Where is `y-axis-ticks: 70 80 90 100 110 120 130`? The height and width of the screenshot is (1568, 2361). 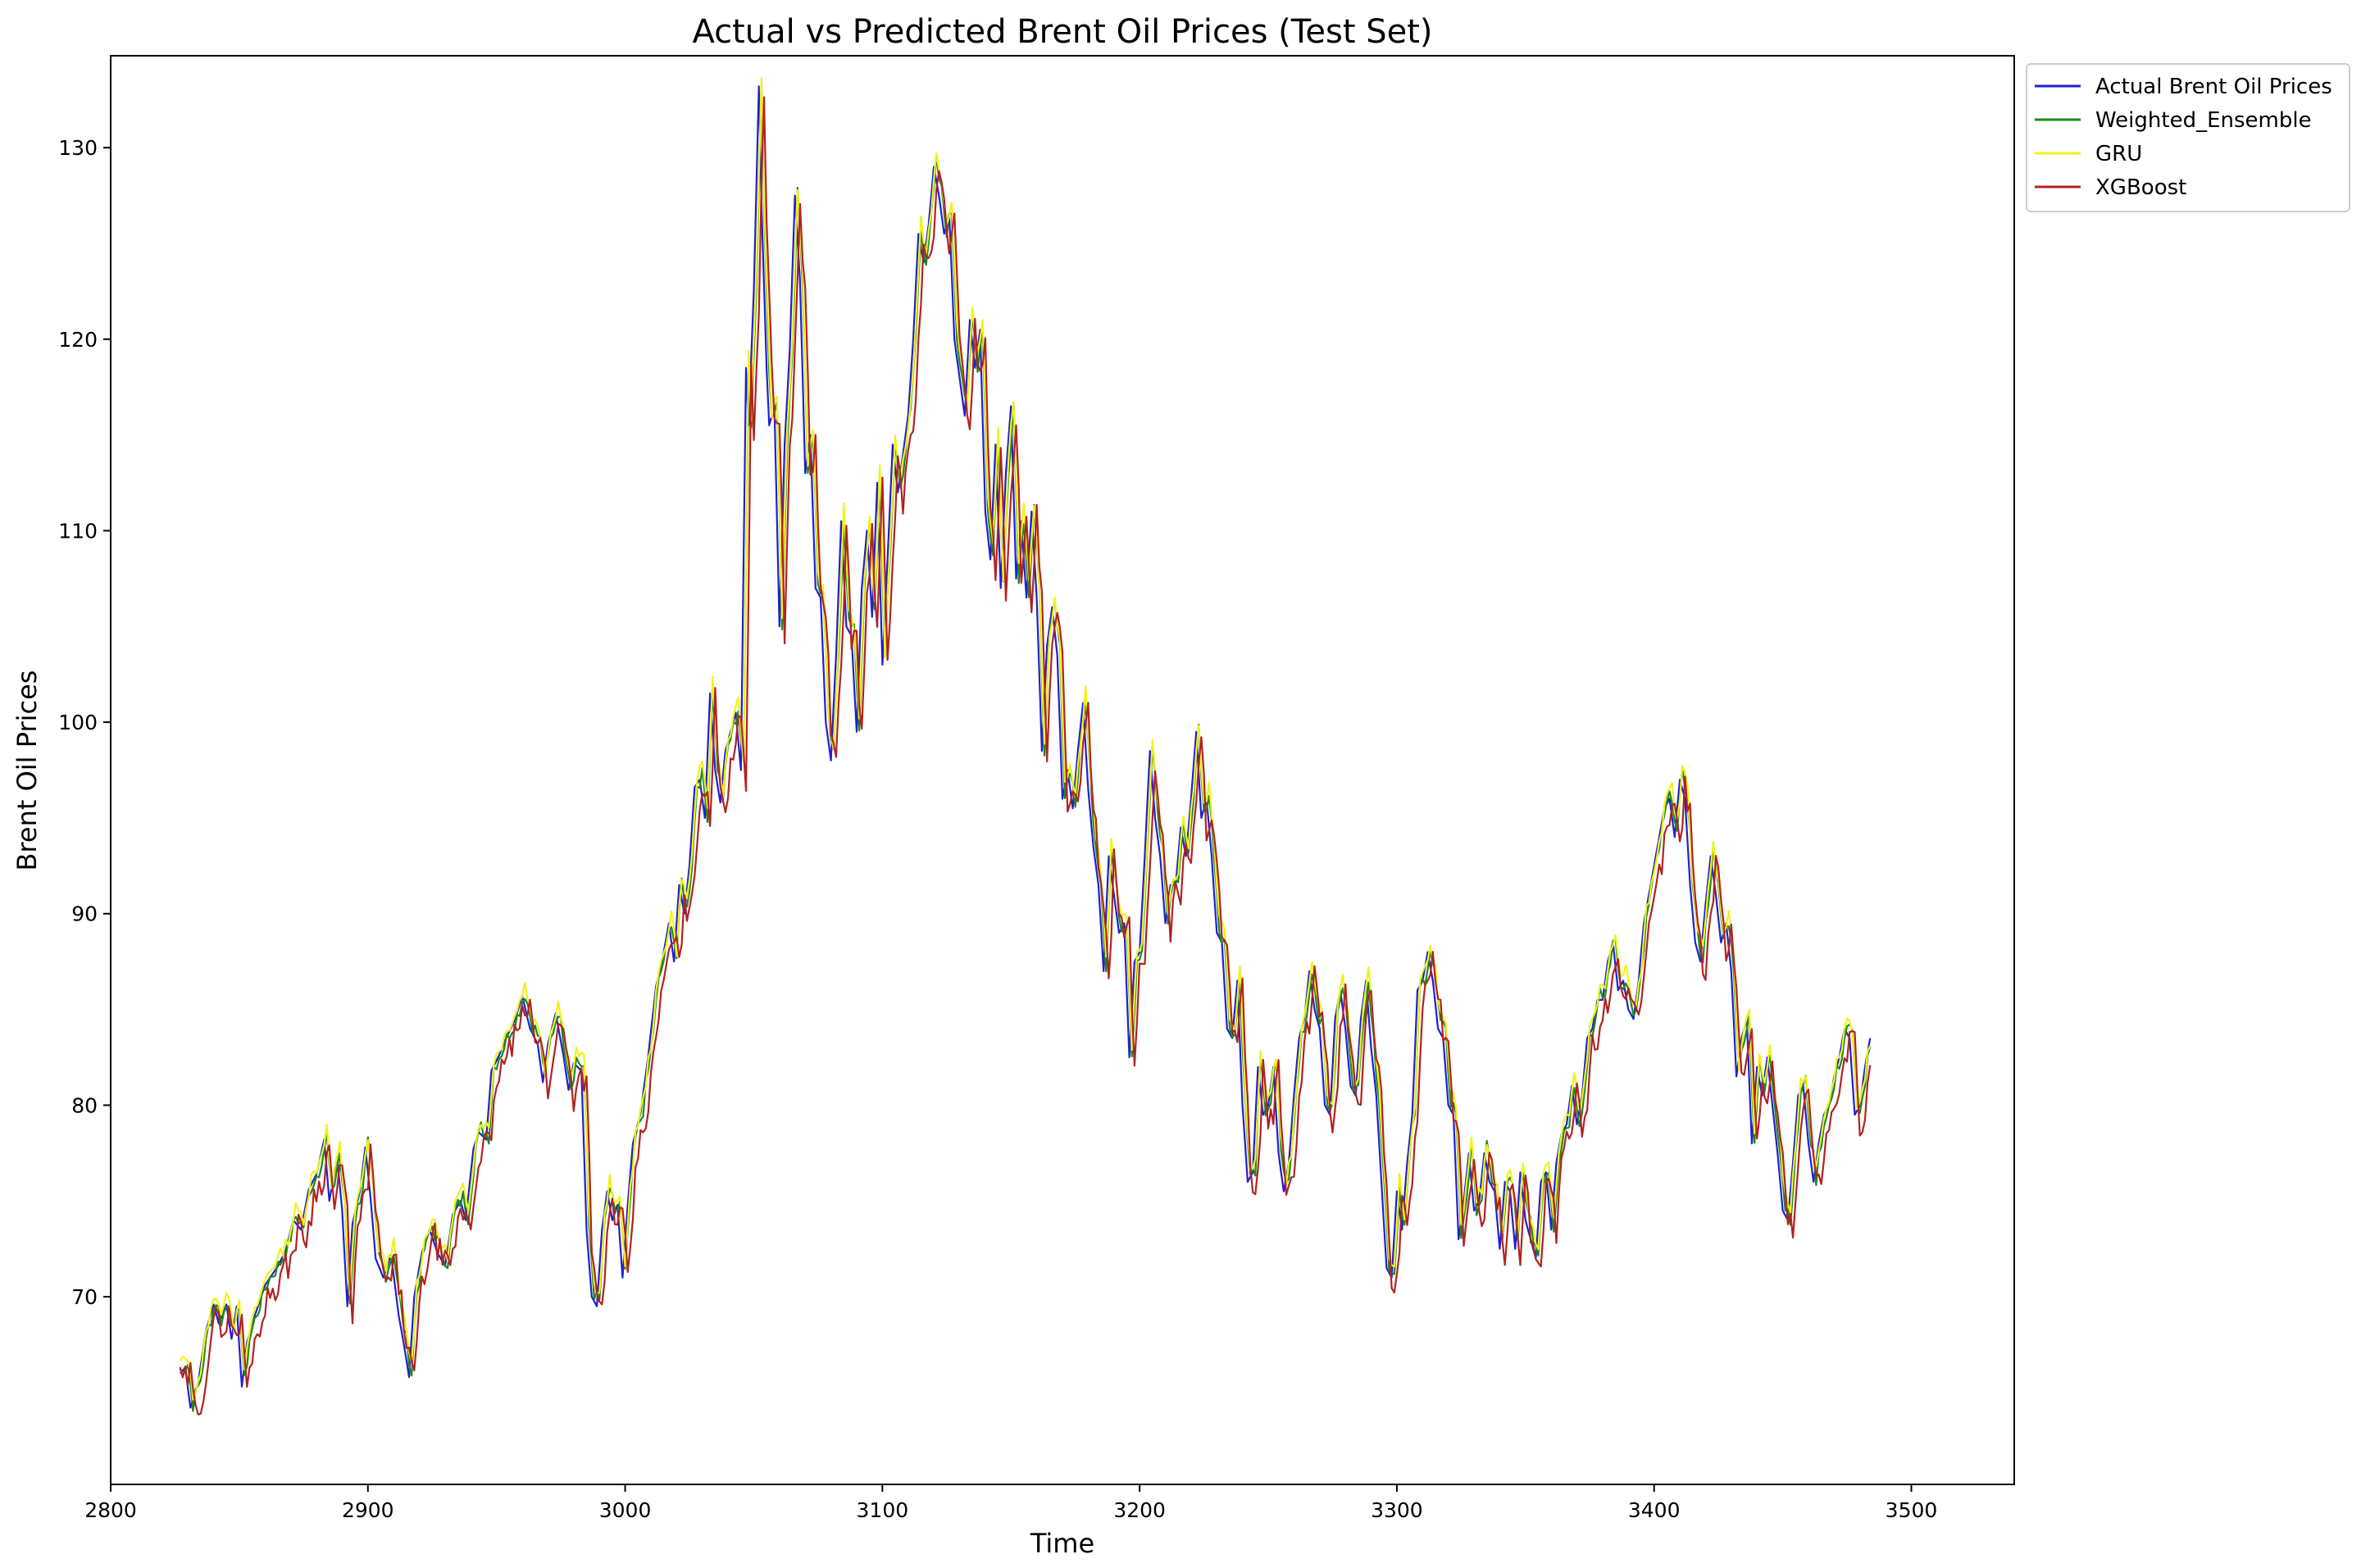
y-axis-ticks: 70 80 90 100 110 120 130 is located at coordinates (84, 722).